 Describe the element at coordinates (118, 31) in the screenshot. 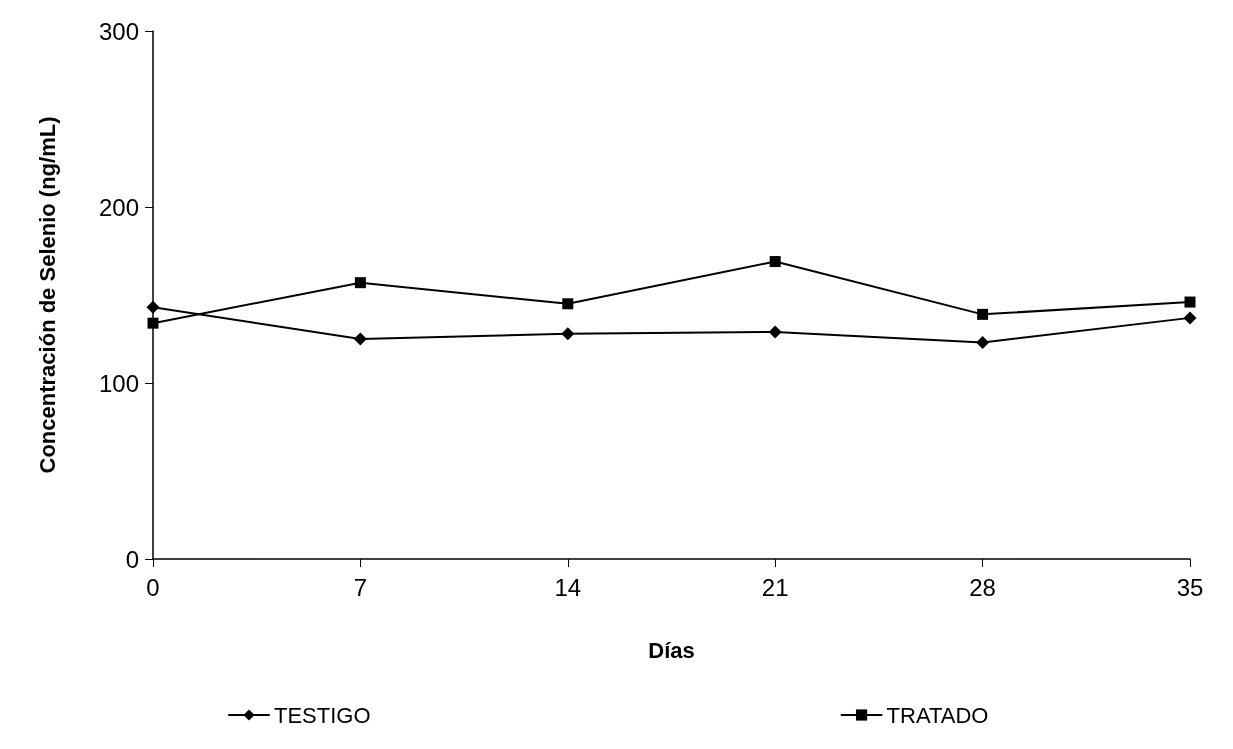

I see `y-tick-label: 300` at that location.